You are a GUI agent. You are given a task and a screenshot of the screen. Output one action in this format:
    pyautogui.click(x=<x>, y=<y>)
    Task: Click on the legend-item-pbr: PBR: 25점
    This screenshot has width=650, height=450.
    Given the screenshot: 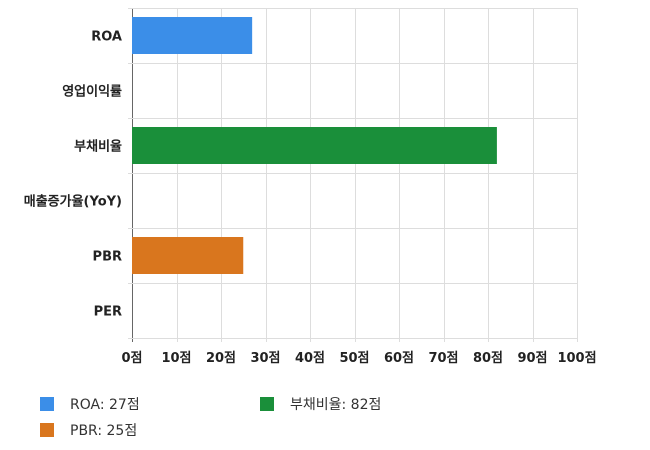 What is the action you would take?
    pyautogui.click(x=88, y=430)
    